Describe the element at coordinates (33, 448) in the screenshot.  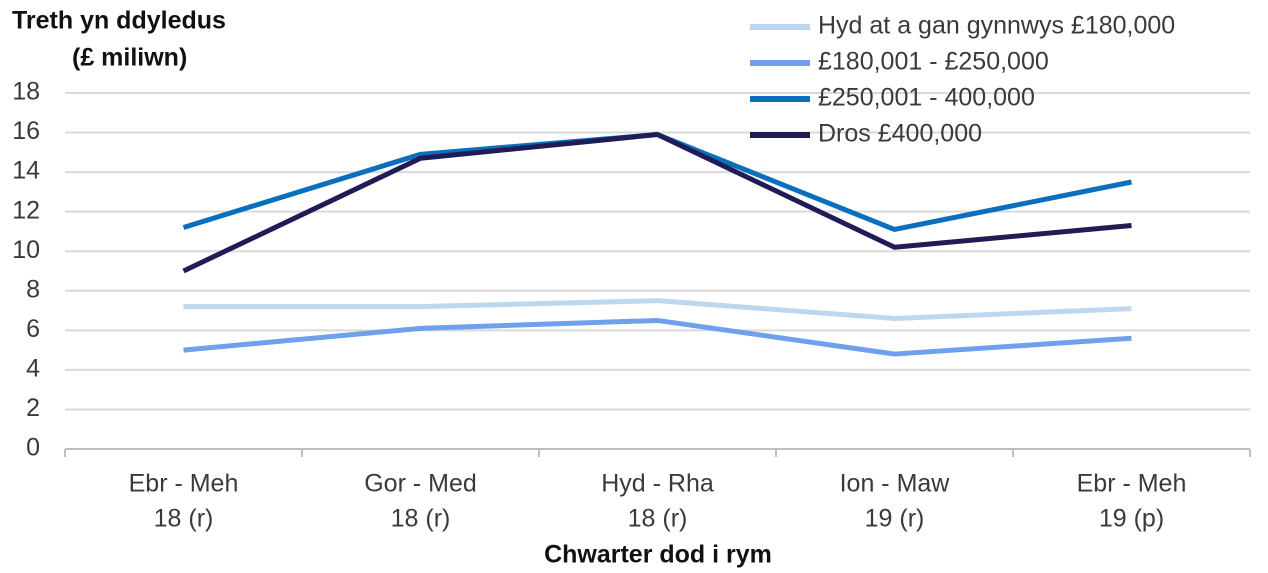
I see `y-tick-label: 0` at that location.